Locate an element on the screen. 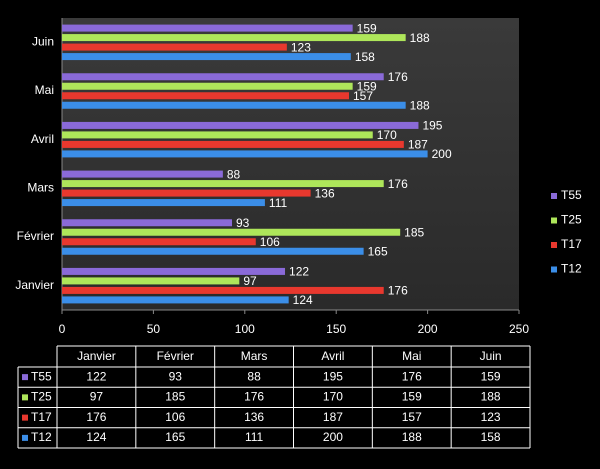 The height and width of the screenshot is (469, 600). table-row-label: T55 is located at coordinates (41, 376).